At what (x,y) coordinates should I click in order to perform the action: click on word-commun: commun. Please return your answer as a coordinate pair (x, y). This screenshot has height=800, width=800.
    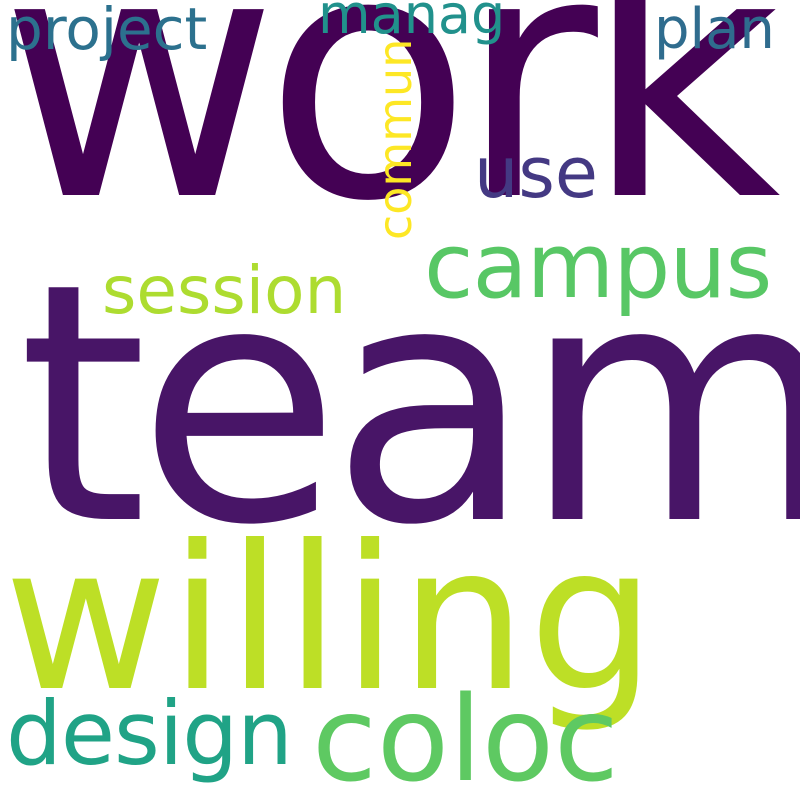
    Looking at the image, I should click on (395, 139).